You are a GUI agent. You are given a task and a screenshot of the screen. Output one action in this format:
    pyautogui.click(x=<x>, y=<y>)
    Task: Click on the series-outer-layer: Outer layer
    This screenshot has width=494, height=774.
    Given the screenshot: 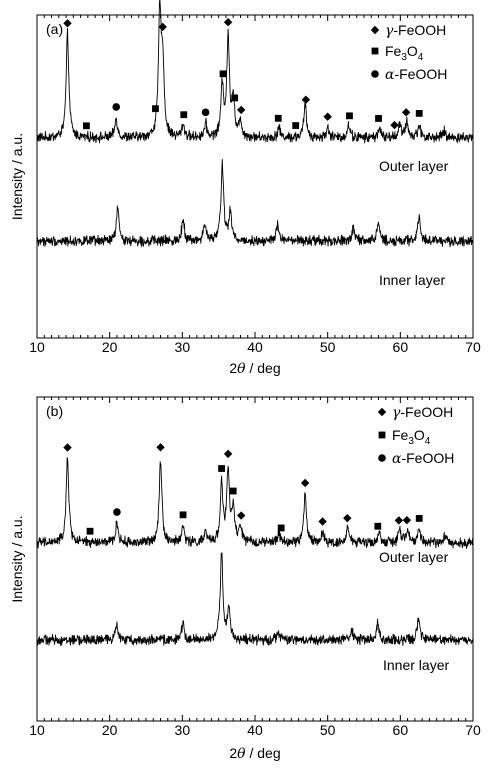 What is the action you would take?
    pyautogui.click(x=255, y=504)
    